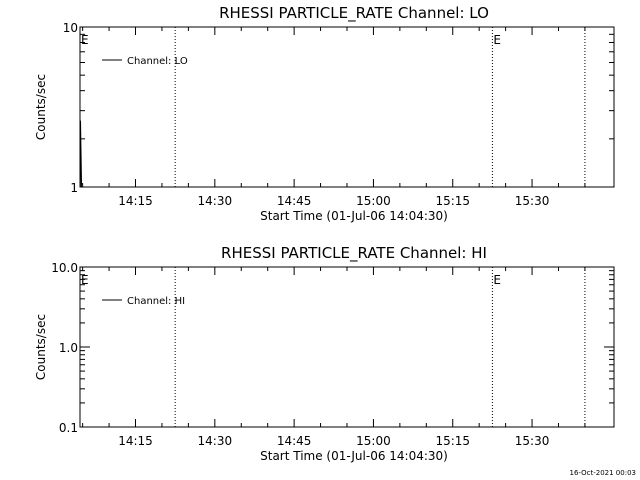  I want to click on series-line, so click(81, 154).